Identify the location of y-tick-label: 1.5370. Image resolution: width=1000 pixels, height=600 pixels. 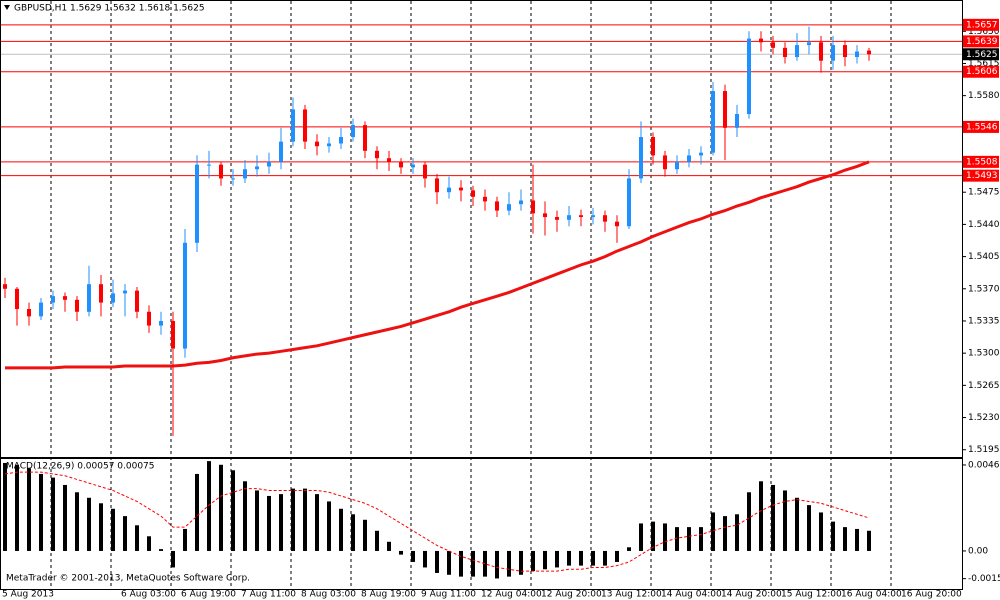
(984, 289).